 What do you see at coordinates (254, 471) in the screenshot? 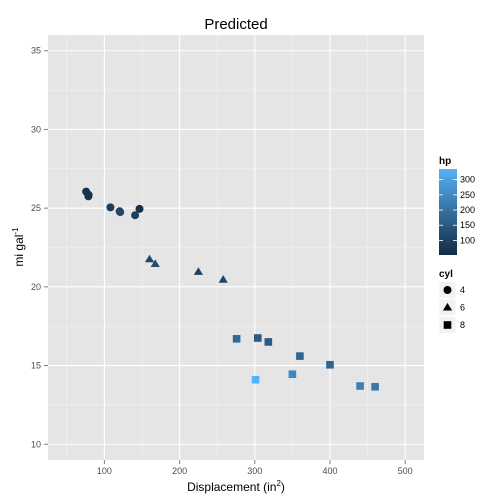
I see `x-tick-label: 300` at bounding box center [254, 471].